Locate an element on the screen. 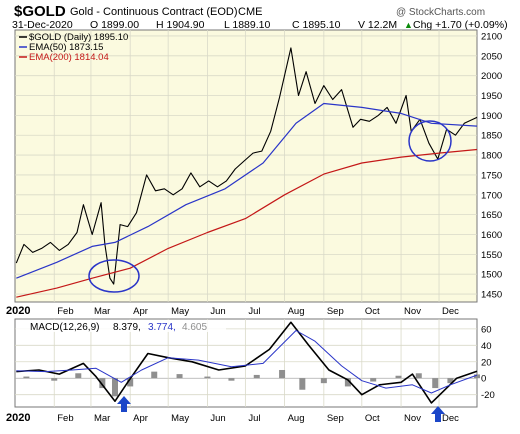  price-y-tick-label: 1700 is located at coordinates (491, 195).